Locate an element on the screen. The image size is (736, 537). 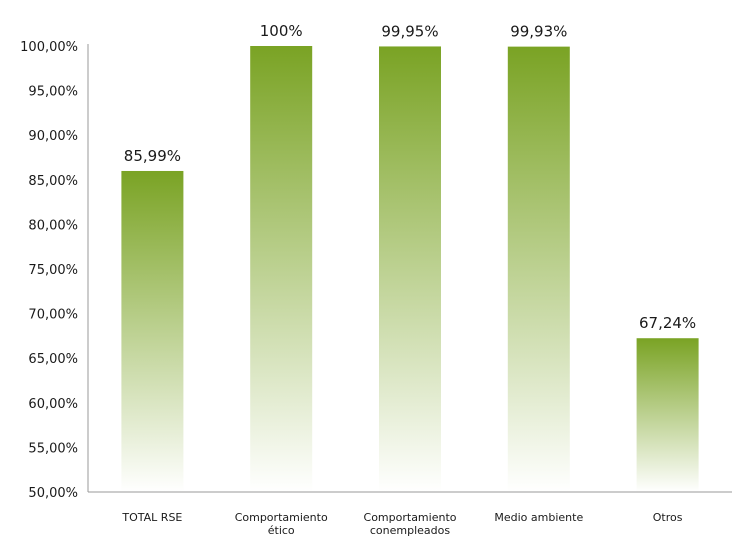
y-tick-label: 60,00% is located at coordinates (53, 404).